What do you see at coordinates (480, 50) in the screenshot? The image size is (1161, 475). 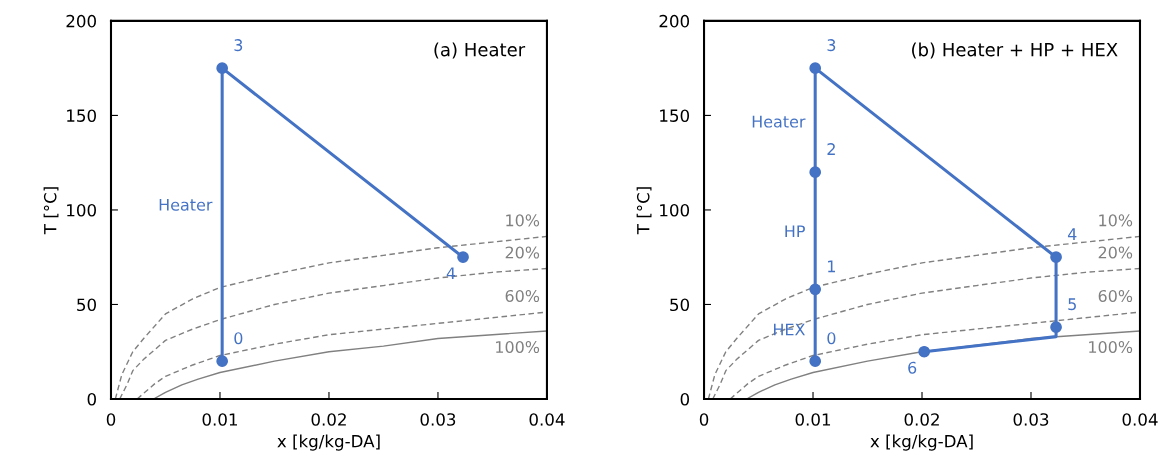 I see `text: (a) Heater` at bounding box center [480, 50].